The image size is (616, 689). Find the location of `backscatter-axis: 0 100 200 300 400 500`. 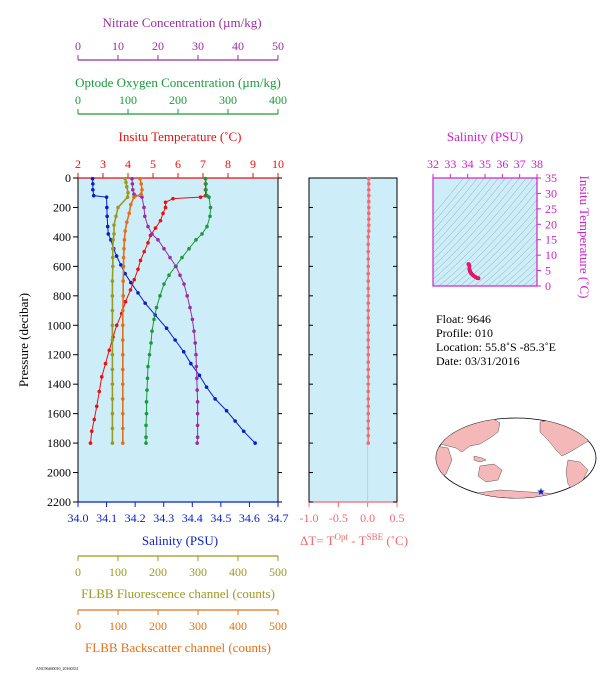

backscatter-axis: 0 100 200 300 400 500 is located at coordinates (181, 621).